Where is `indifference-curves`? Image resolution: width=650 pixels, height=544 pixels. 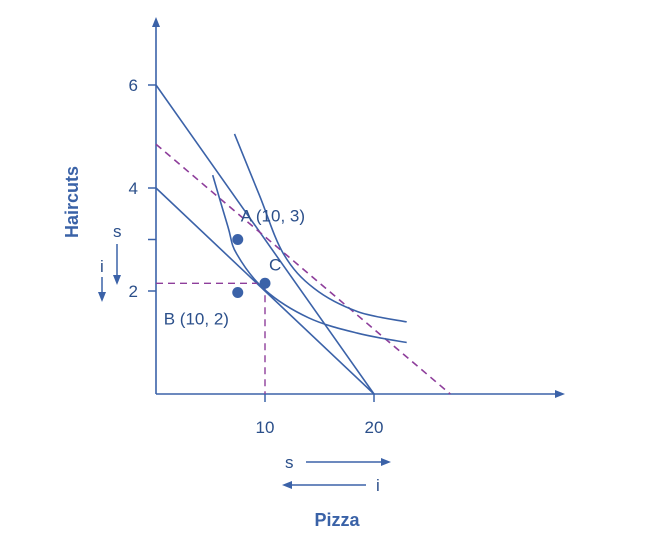 indifference-curves is located at coordinates (309, 238).